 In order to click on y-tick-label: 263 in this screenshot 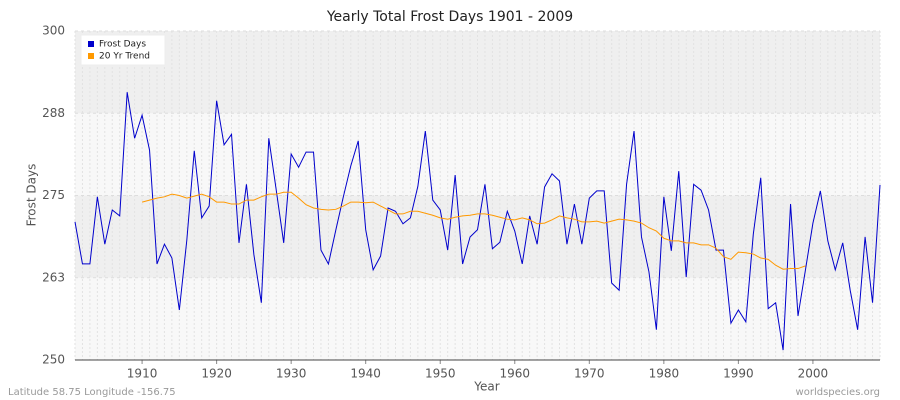, I will do `click(53, 277)`.